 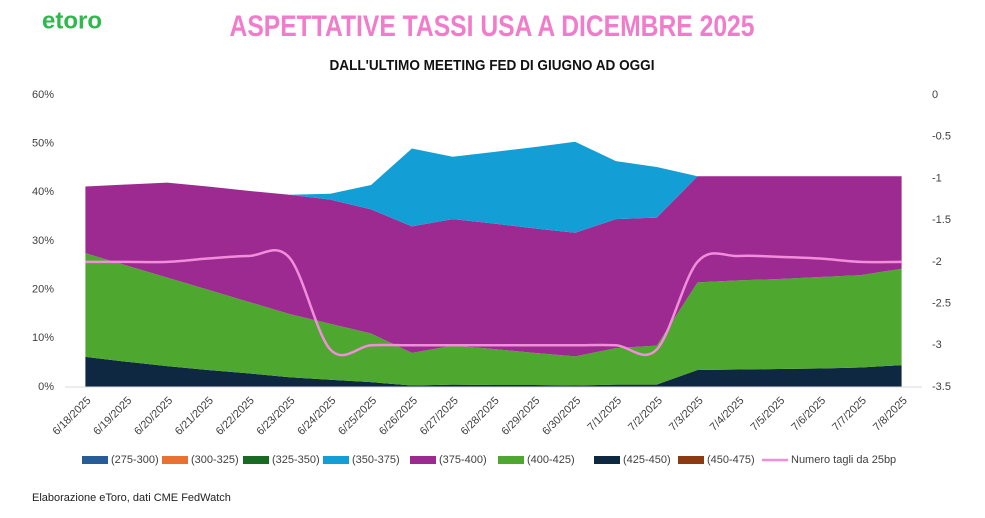 What do you see at coordinates (112, 416) in the screenshot?
I see `x-tick-label: 6/19/2025` at bounding box center [112, 416].